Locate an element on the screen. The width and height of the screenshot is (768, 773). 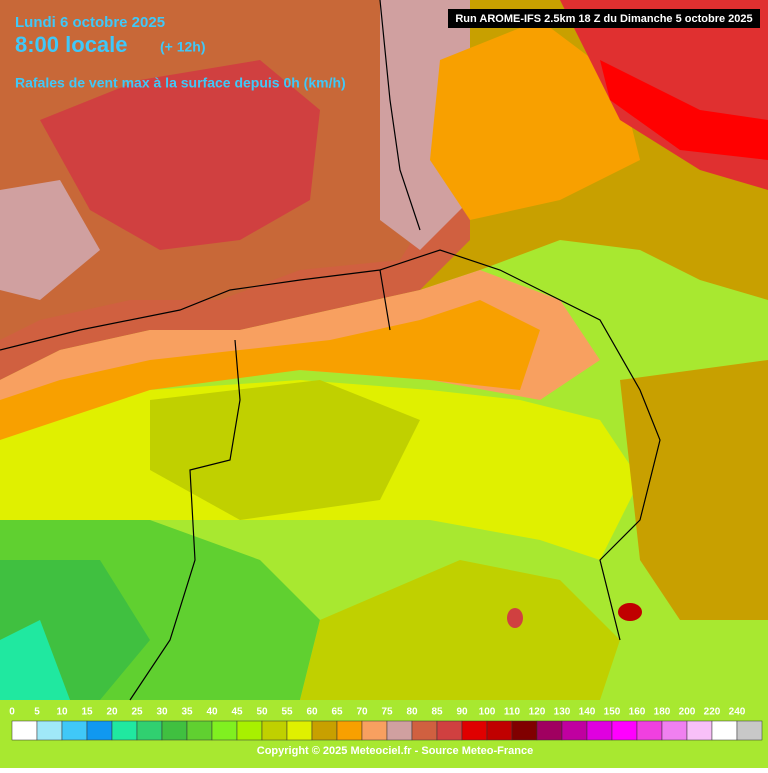
offset: (+ 12h) is located at coordinates (183, 47).